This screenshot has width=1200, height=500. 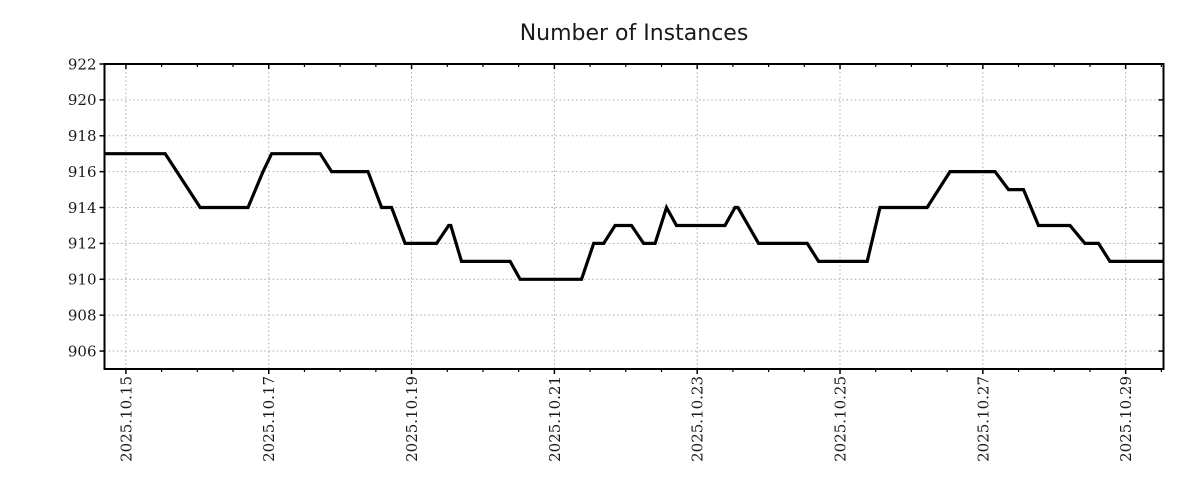 What do you see at coordinates (82, 244) in the screenshot?
I see `y-tick-label: 912` at bounding box center [82, 244].